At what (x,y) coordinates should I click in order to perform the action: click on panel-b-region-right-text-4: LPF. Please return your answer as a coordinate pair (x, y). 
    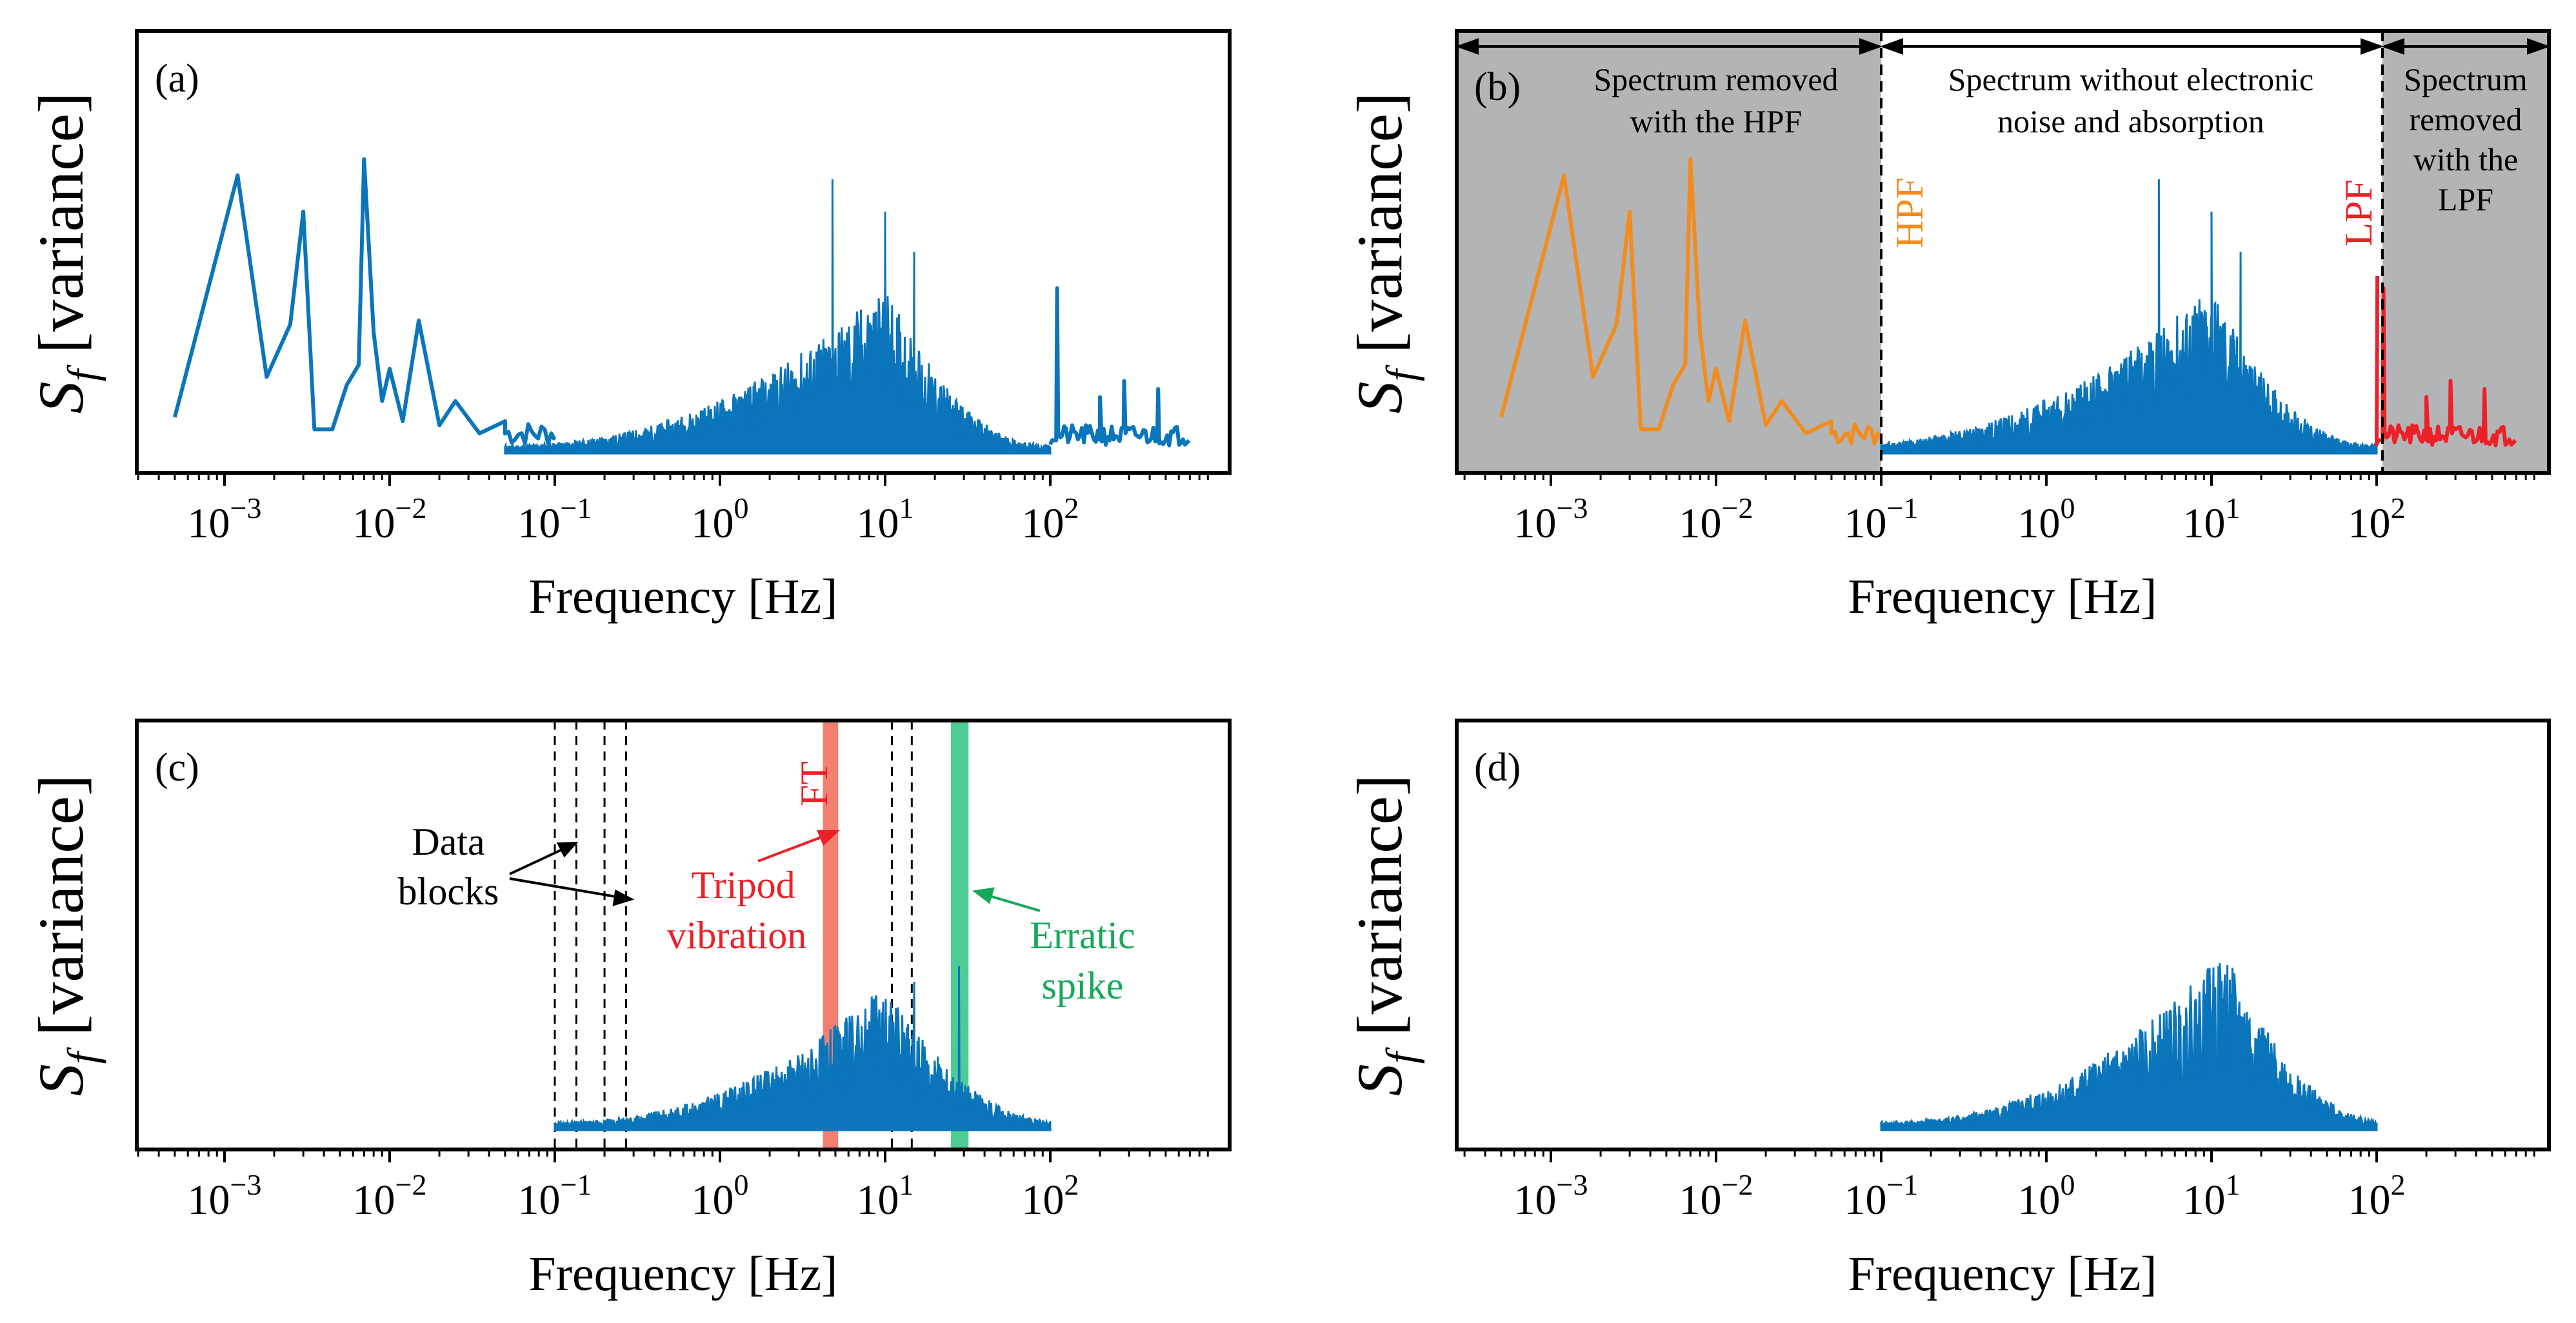
    Looking at the image, I should click on (2465, 199).